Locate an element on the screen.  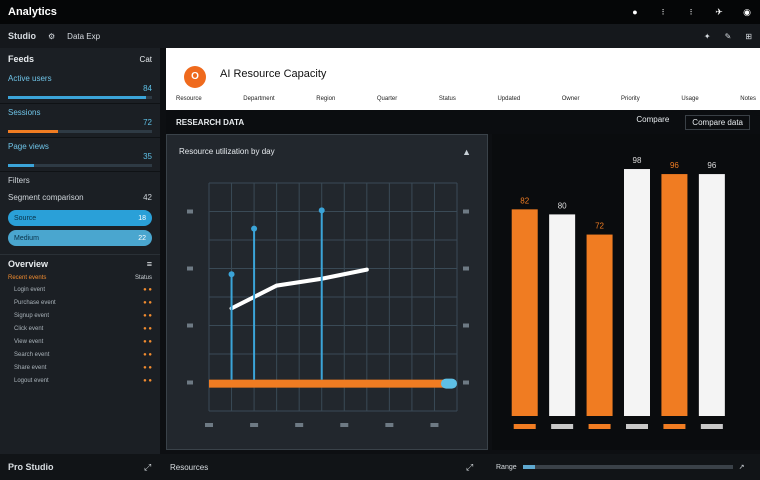
segment-comparison: Segment comparison 42 is located at coordinates (80, 197).